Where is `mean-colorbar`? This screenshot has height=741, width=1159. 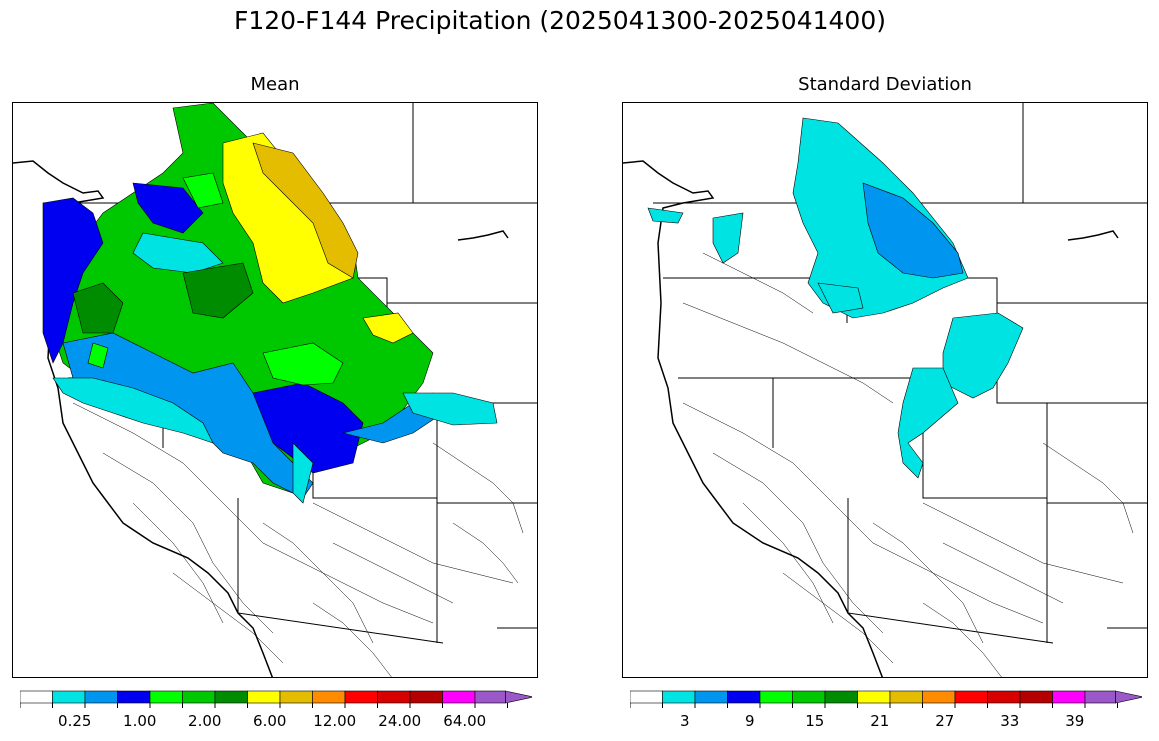 mean-colorbar is located at coordinates (276, 700).